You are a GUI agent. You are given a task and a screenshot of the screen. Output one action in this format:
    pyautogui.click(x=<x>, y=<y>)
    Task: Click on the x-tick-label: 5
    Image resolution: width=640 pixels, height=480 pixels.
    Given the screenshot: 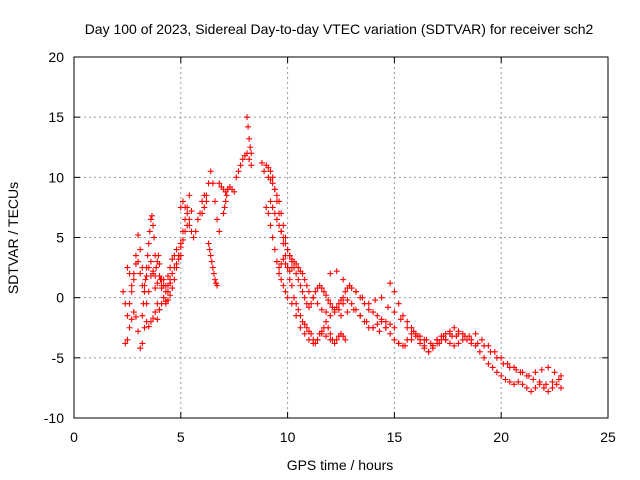 What is the action you would take?
    pyautogui.click(x=181, y=437)
    